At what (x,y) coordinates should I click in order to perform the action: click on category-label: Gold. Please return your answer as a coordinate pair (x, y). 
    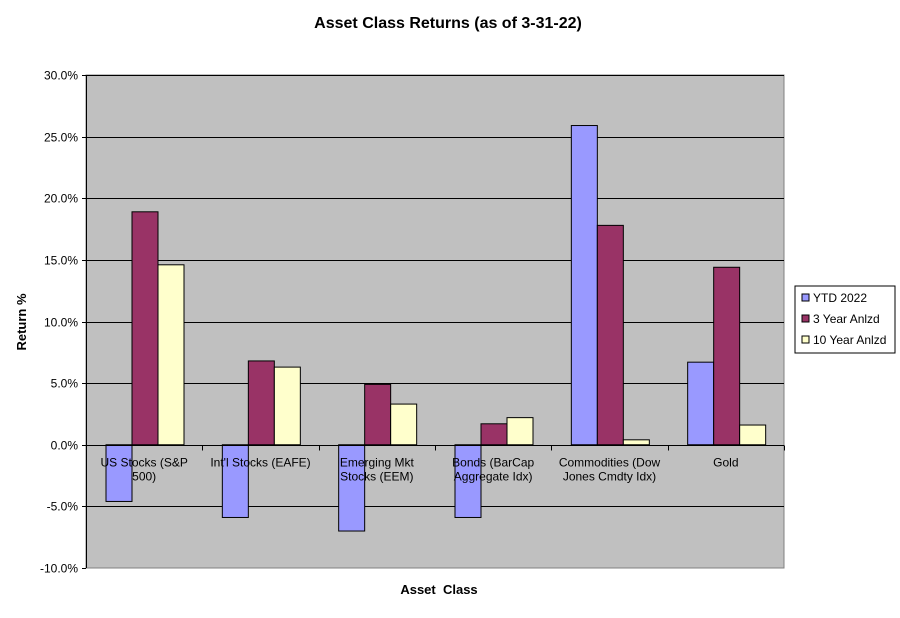
    Looking at the image, I should click on (725, 463).